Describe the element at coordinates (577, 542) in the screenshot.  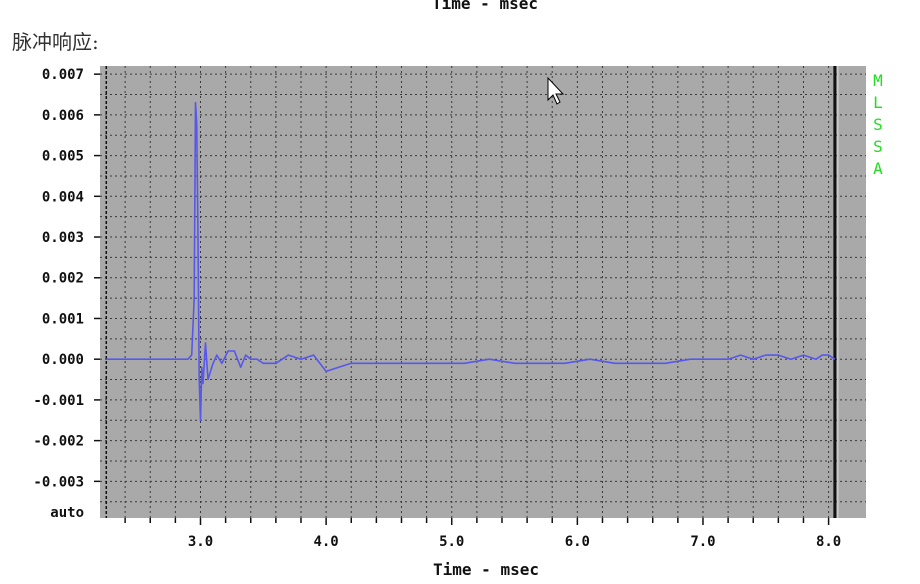
I see `x-tick-label: 6.0` at that location.